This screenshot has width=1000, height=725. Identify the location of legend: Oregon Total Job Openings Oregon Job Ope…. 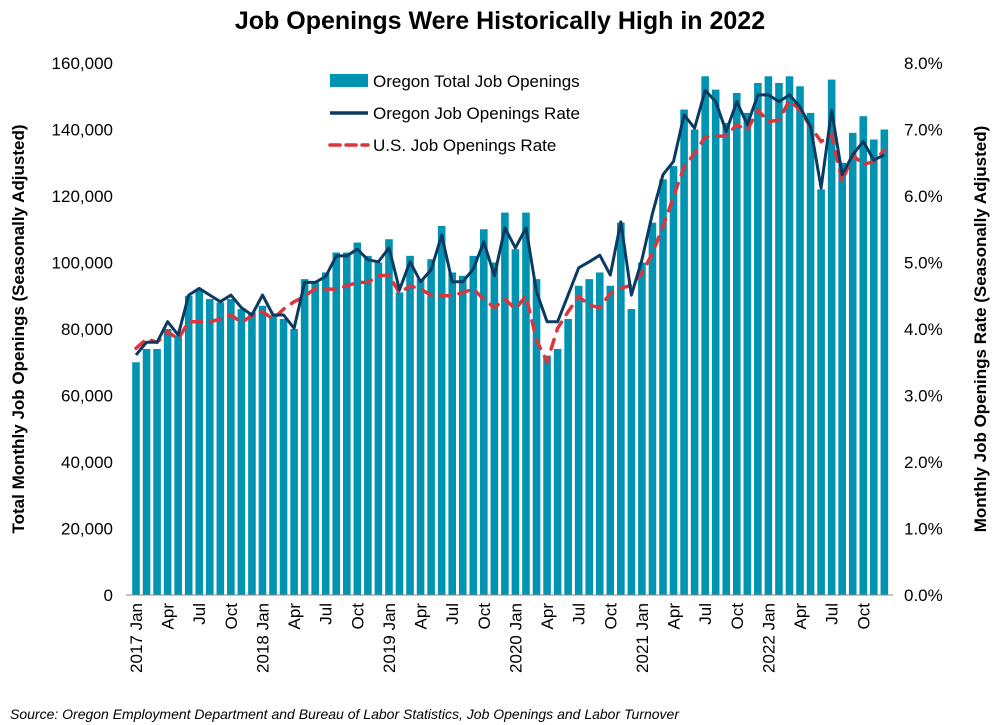
(454, 113).